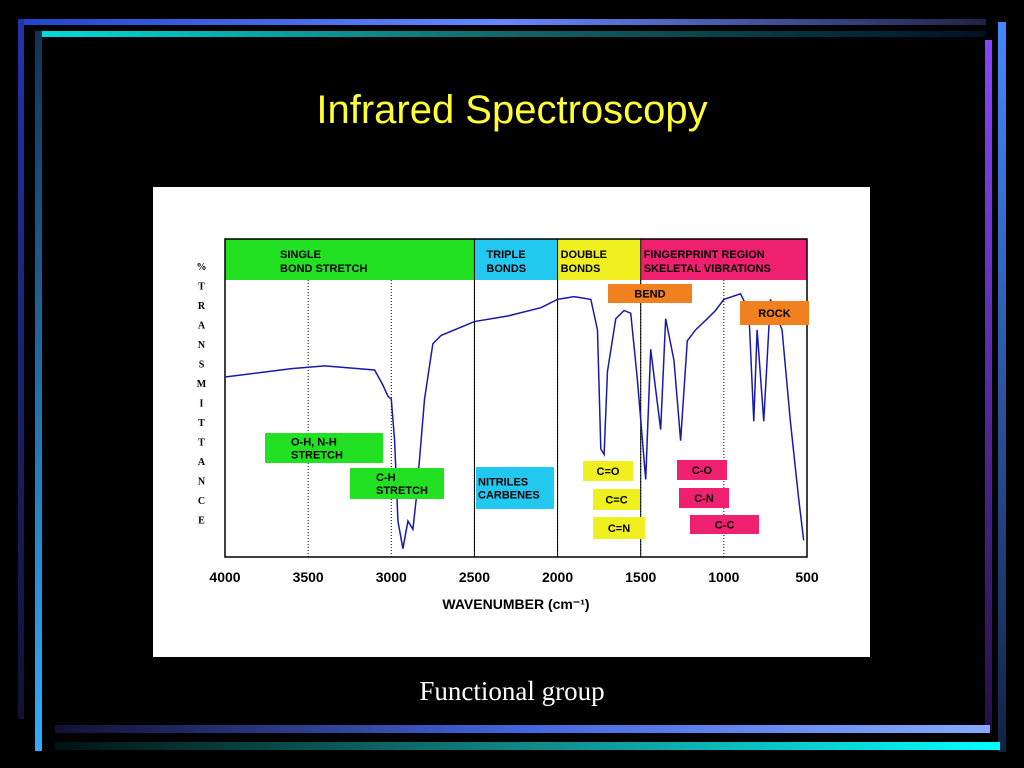  What do you see at coordinates (224, 577) in the screenshot?
I see `x-tick-label: 4000` at bounding box center [224, 577].